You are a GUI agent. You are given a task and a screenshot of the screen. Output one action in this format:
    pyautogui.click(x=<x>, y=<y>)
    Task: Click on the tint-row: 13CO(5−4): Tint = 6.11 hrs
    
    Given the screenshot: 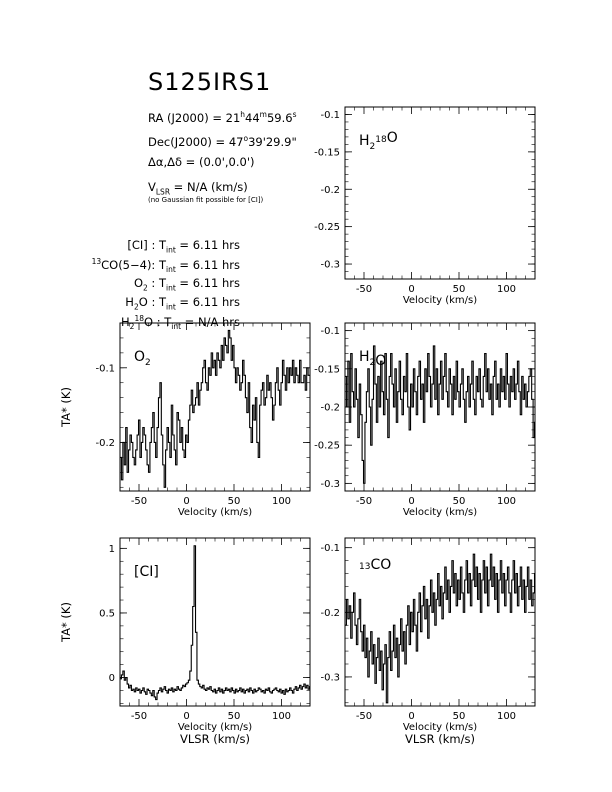 What is the action you would take?
    pyautogui.click(x=120, y=265)
    